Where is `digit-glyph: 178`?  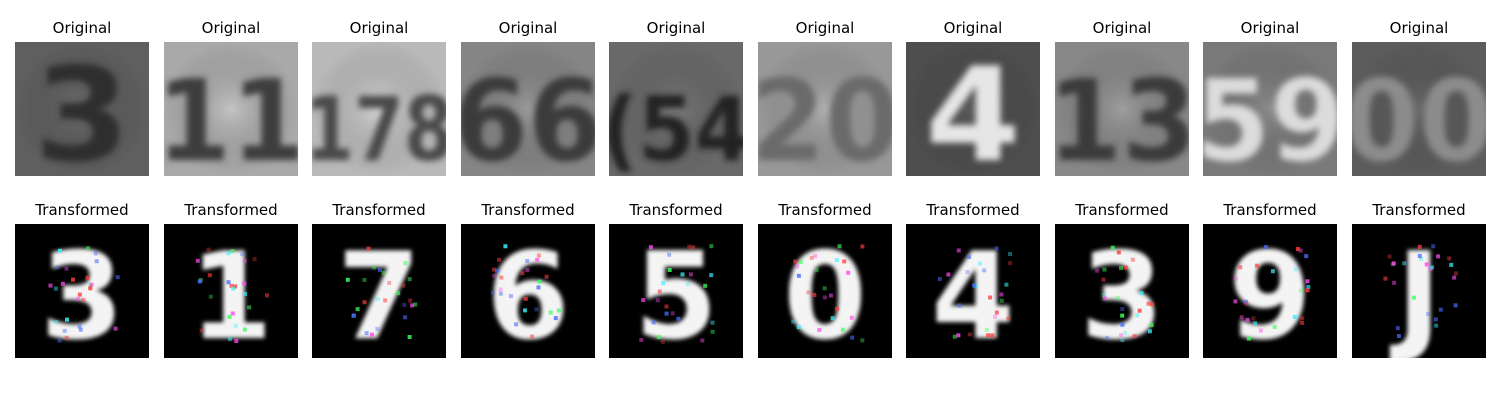
digit-glyph: 178 is located at coordinates (379, 127).